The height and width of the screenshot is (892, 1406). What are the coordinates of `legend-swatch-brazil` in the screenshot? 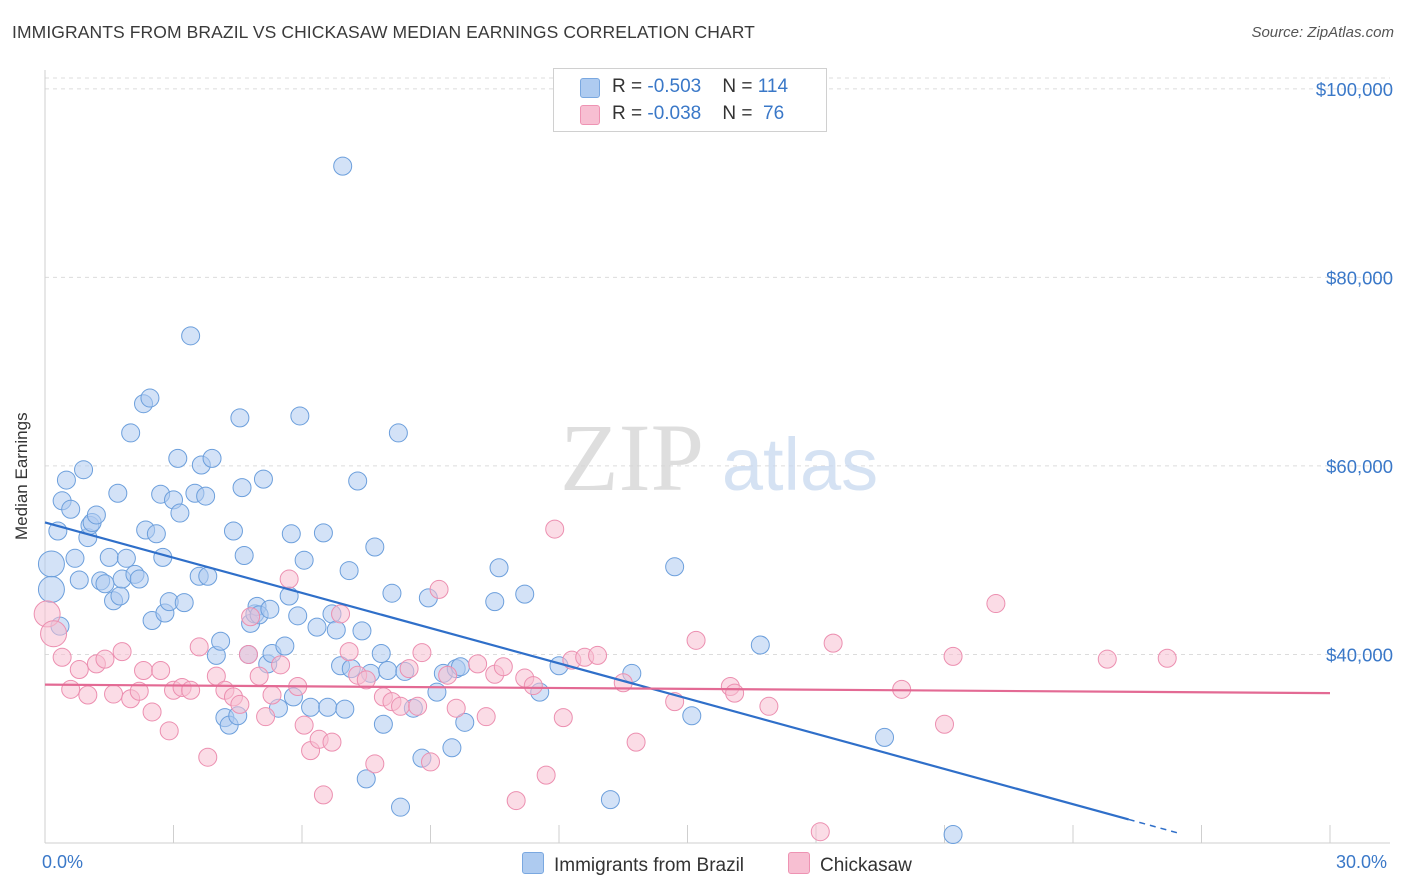 It's located at (590, 88).